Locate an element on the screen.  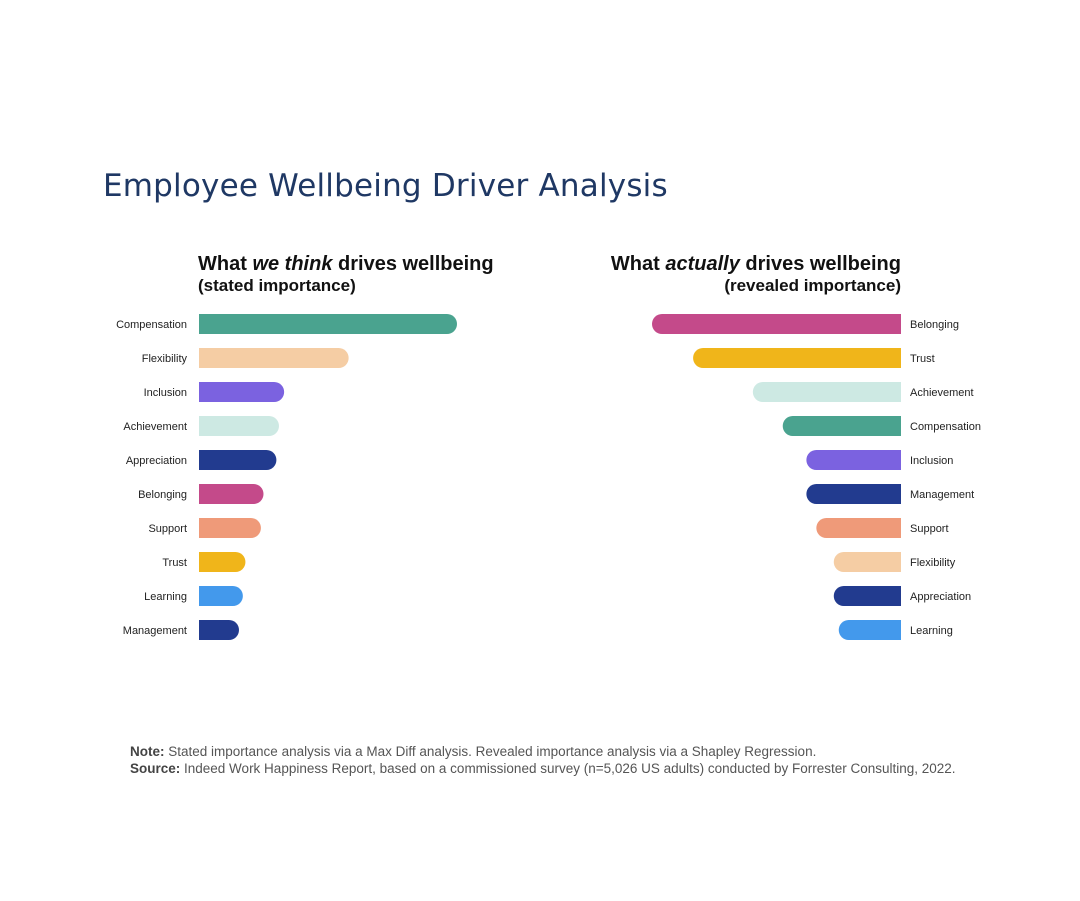
left-bar-belonging is located at coordinates (231, 494).